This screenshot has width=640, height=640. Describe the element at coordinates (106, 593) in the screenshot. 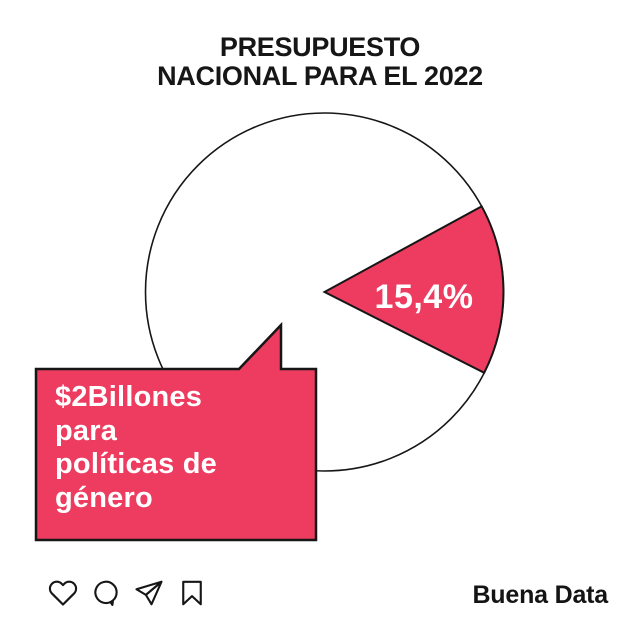

I see `comment-bubble-icon` at that location.